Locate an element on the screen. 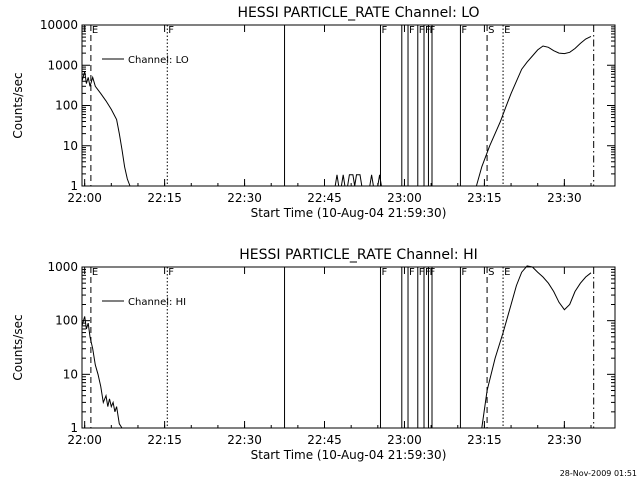 The height and width of the screenshot is (480, 640). x-tick-label-hi: 22:45 is located at coordinates (324, 440).